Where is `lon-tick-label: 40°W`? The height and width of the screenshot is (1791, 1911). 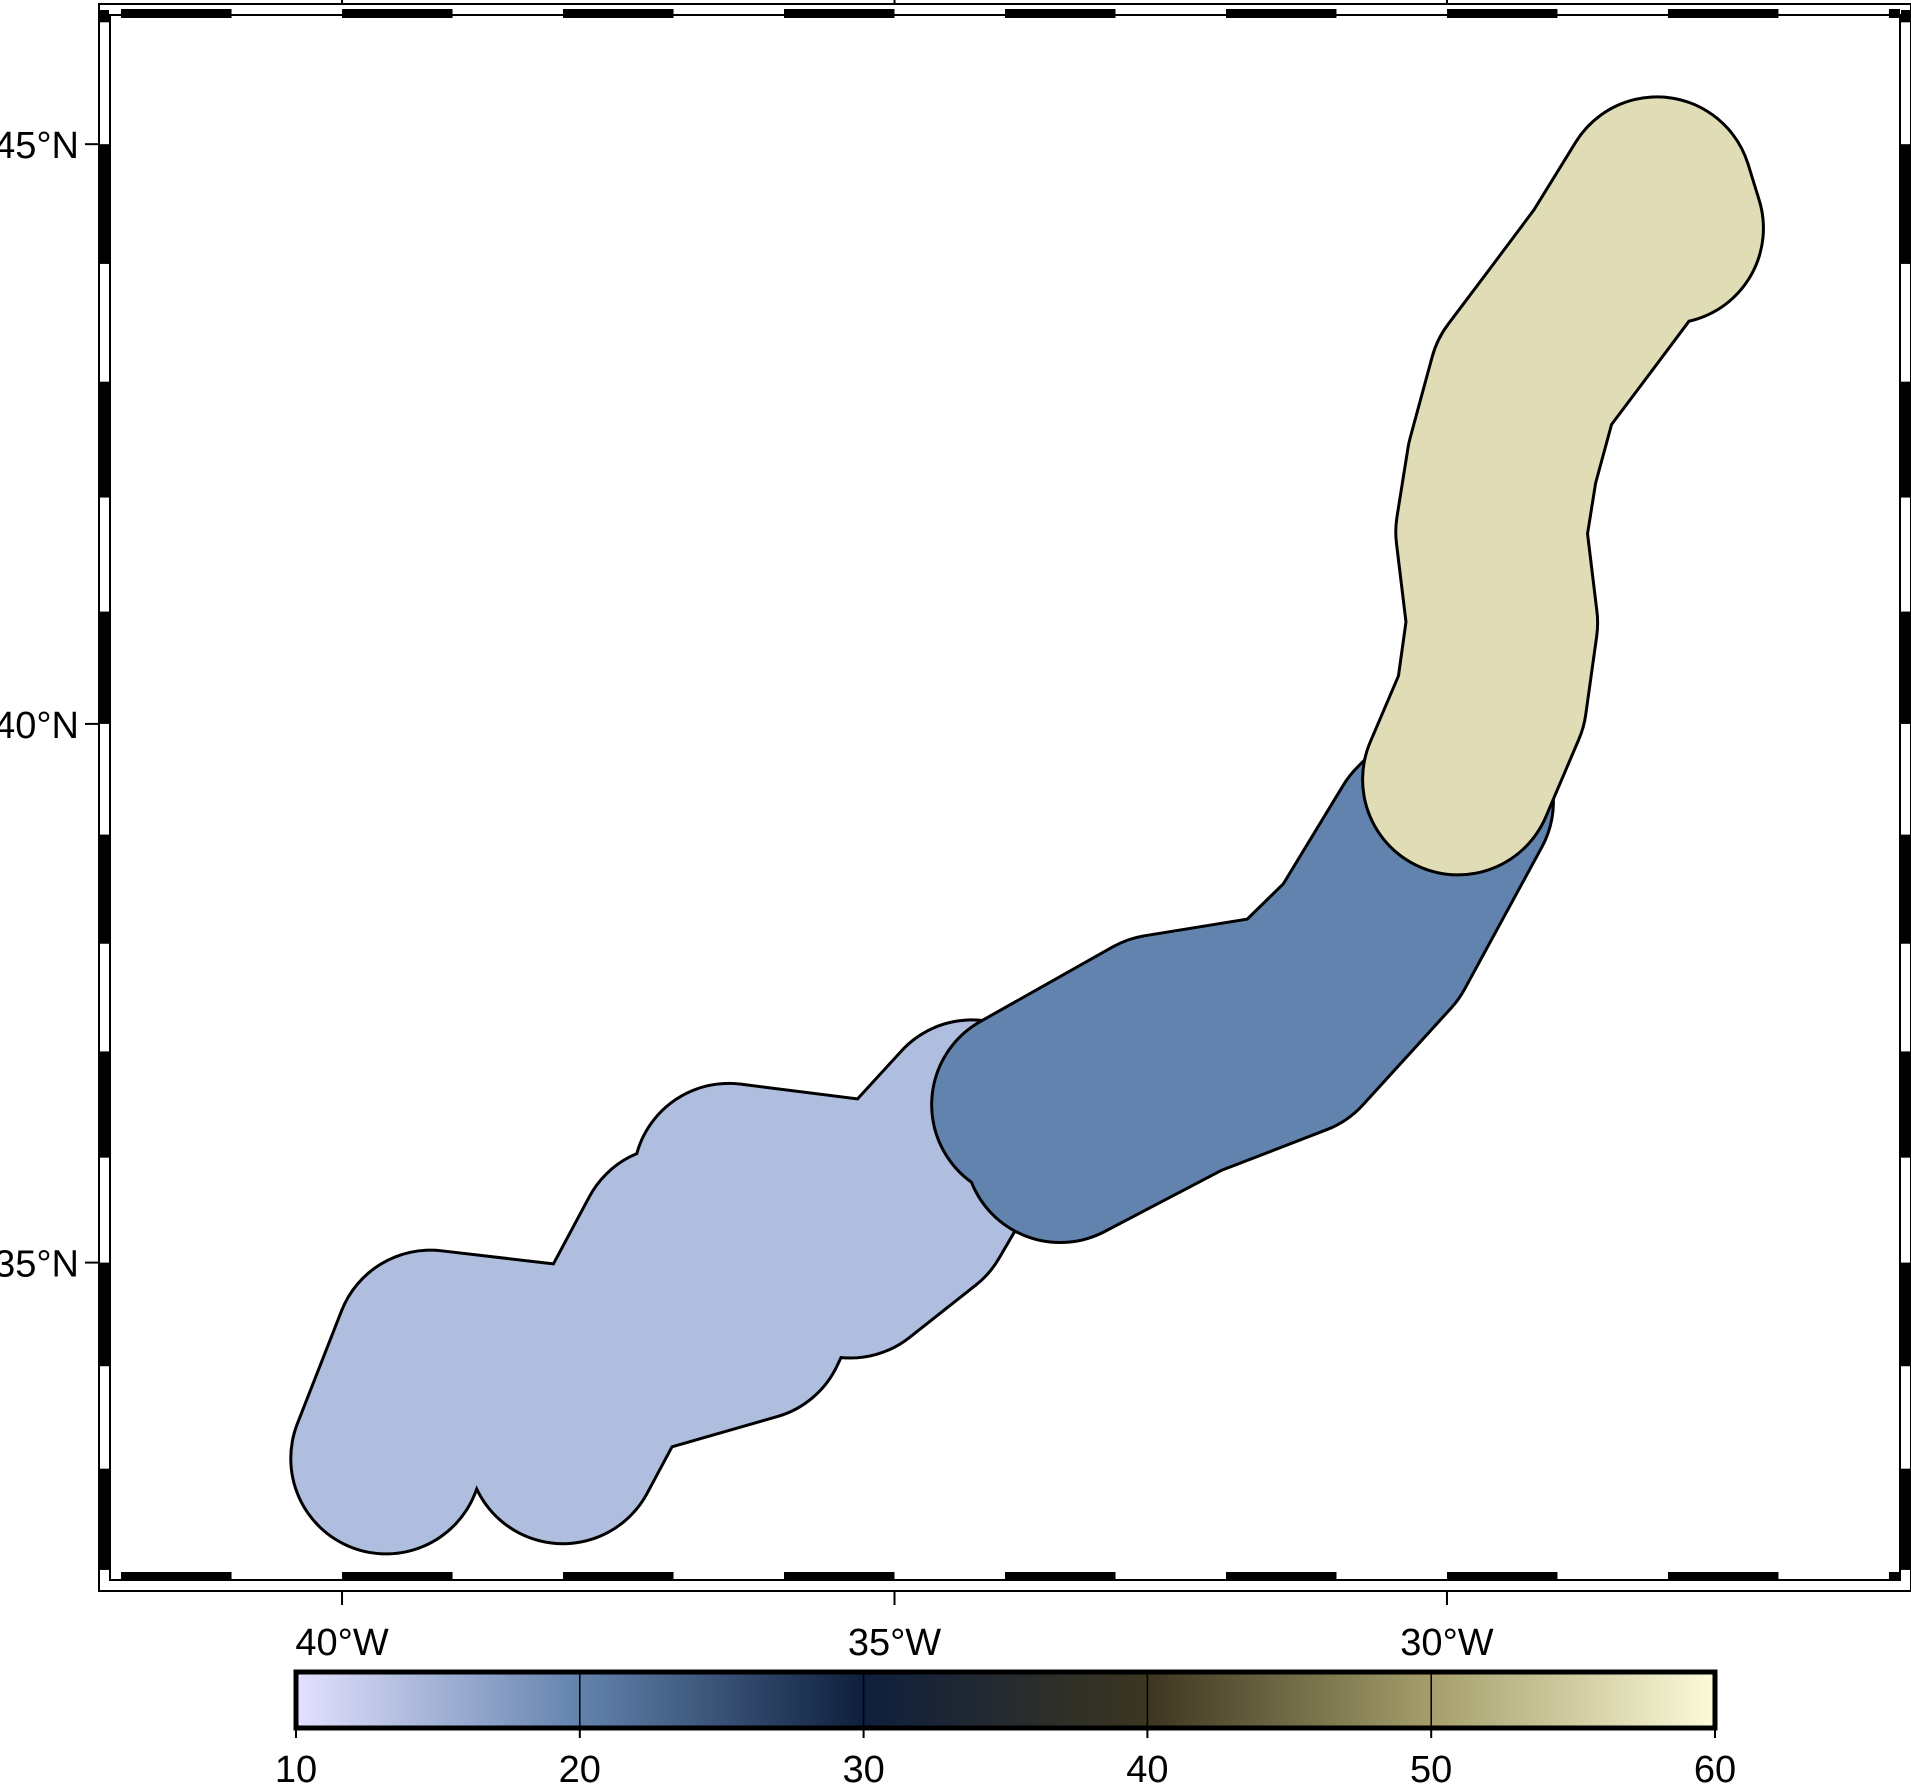
lon-tick-label: 40°W is located at coordinates (341, 1643).